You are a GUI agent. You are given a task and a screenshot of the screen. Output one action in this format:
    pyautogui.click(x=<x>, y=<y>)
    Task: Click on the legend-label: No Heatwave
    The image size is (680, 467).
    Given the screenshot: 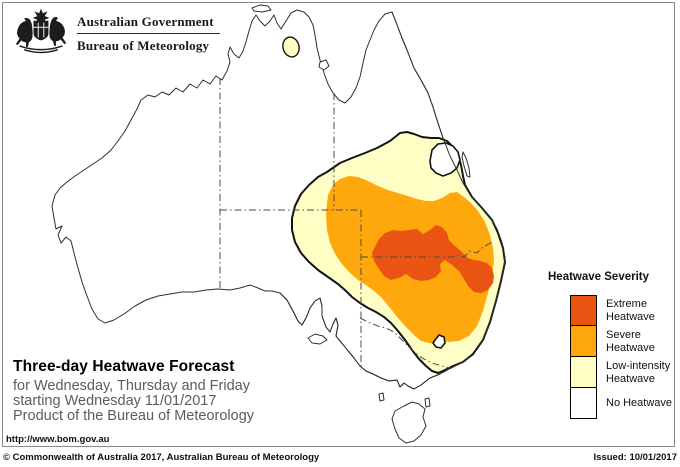 What is the action you would take?
    pyautogui.click(x=639, y=403)
    